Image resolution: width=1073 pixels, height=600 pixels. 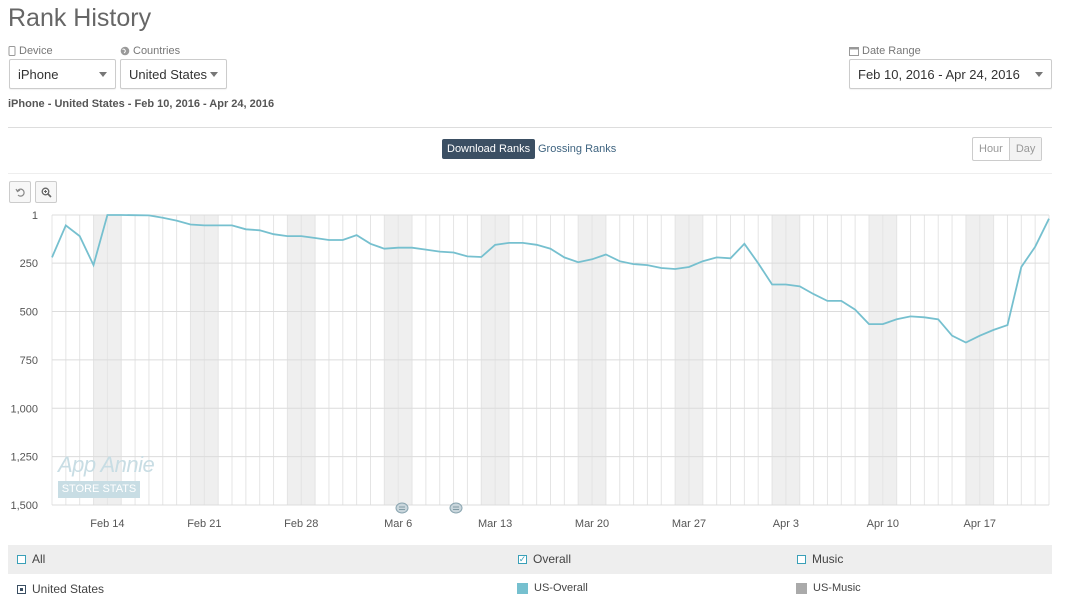 What do you see at coordinates (60, 589) in the screenshot?
I see `legend-country: United States` at bounding box center [60, 589].